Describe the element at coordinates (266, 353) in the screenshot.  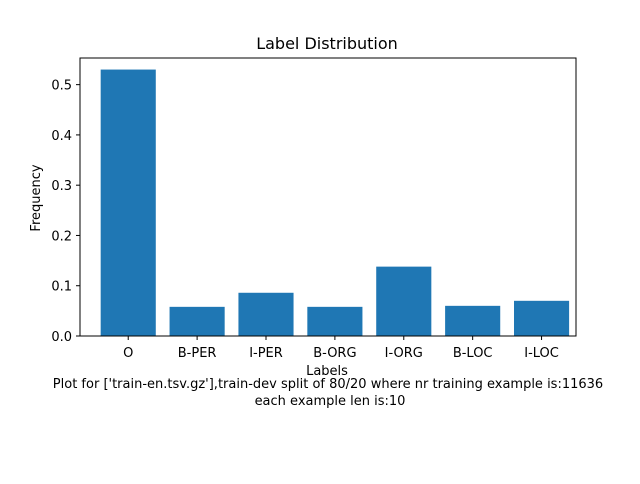
I see `x-tick-label: I-PER` at that location.